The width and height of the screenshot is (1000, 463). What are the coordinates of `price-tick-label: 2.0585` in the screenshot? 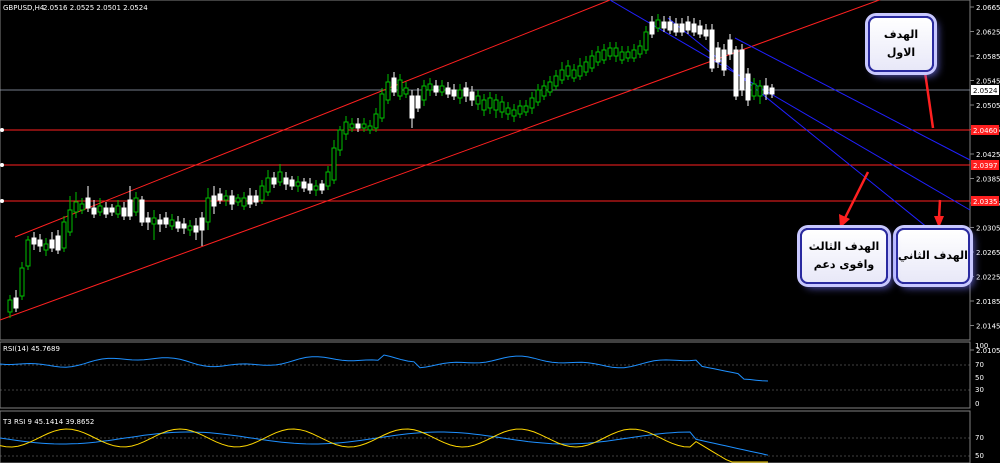 It's located at (988, 57).